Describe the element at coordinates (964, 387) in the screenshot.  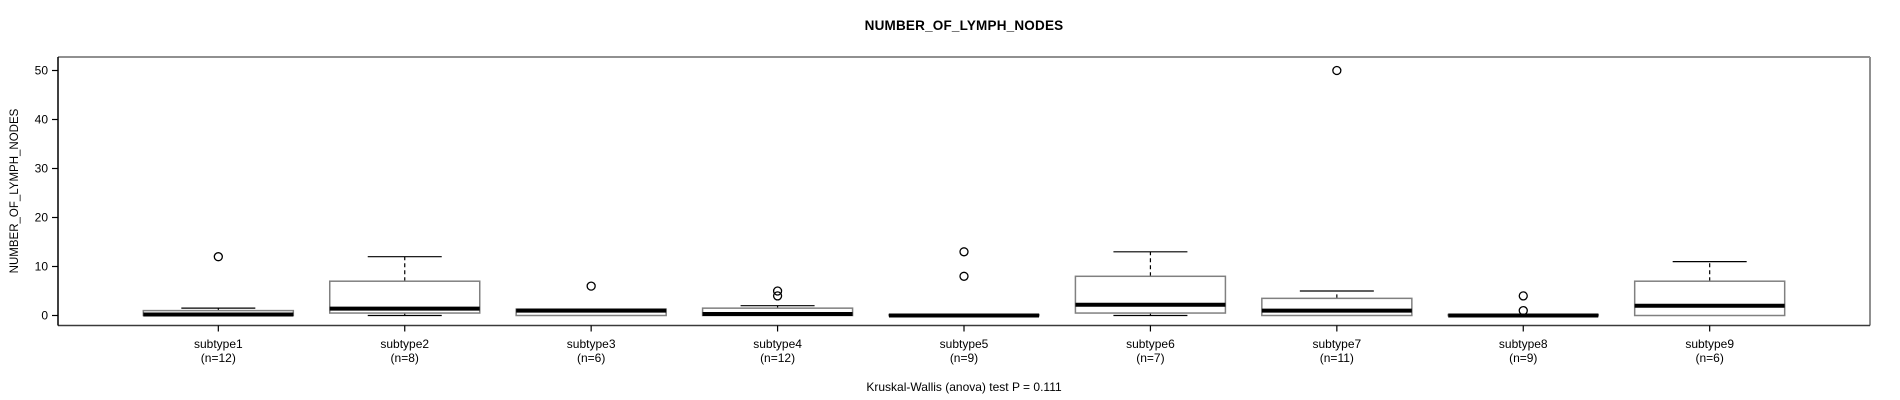
I see `stat-test-caption: Kruskal-Wallis (anova) test P = 0.111` at that location.